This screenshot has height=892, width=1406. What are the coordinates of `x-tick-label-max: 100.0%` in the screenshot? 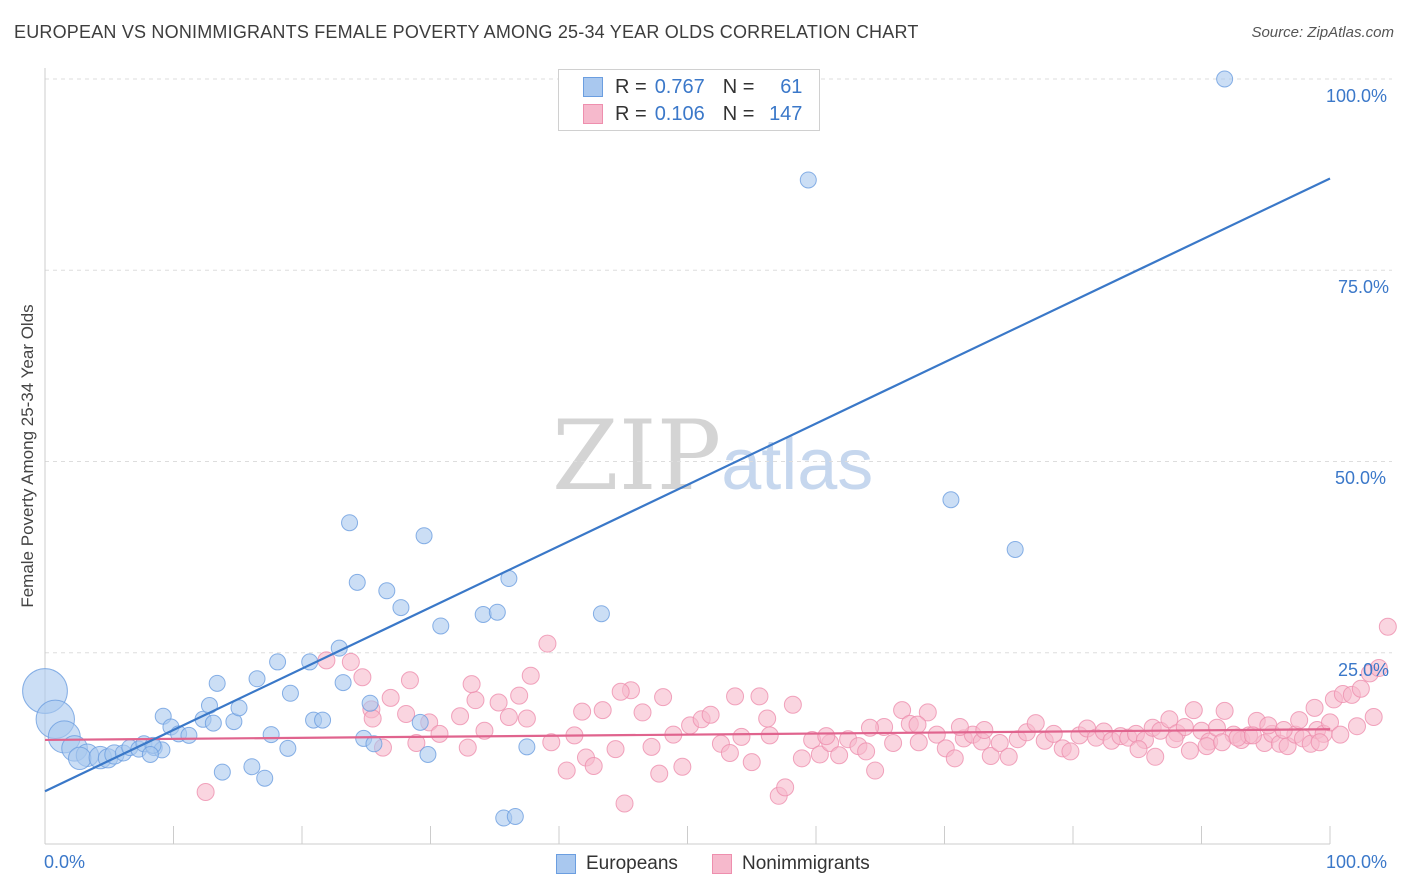 It's located at (1357, 862).